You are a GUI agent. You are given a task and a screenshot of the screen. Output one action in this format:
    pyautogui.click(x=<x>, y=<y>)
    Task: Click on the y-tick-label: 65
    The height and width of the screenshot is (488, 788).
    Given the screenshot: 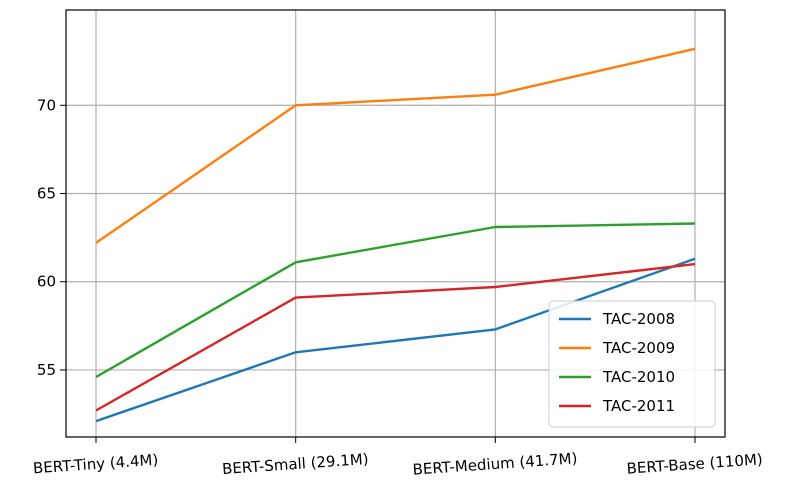 What is the action you would take?
    pyautogui.click(x=46, y=194)
    